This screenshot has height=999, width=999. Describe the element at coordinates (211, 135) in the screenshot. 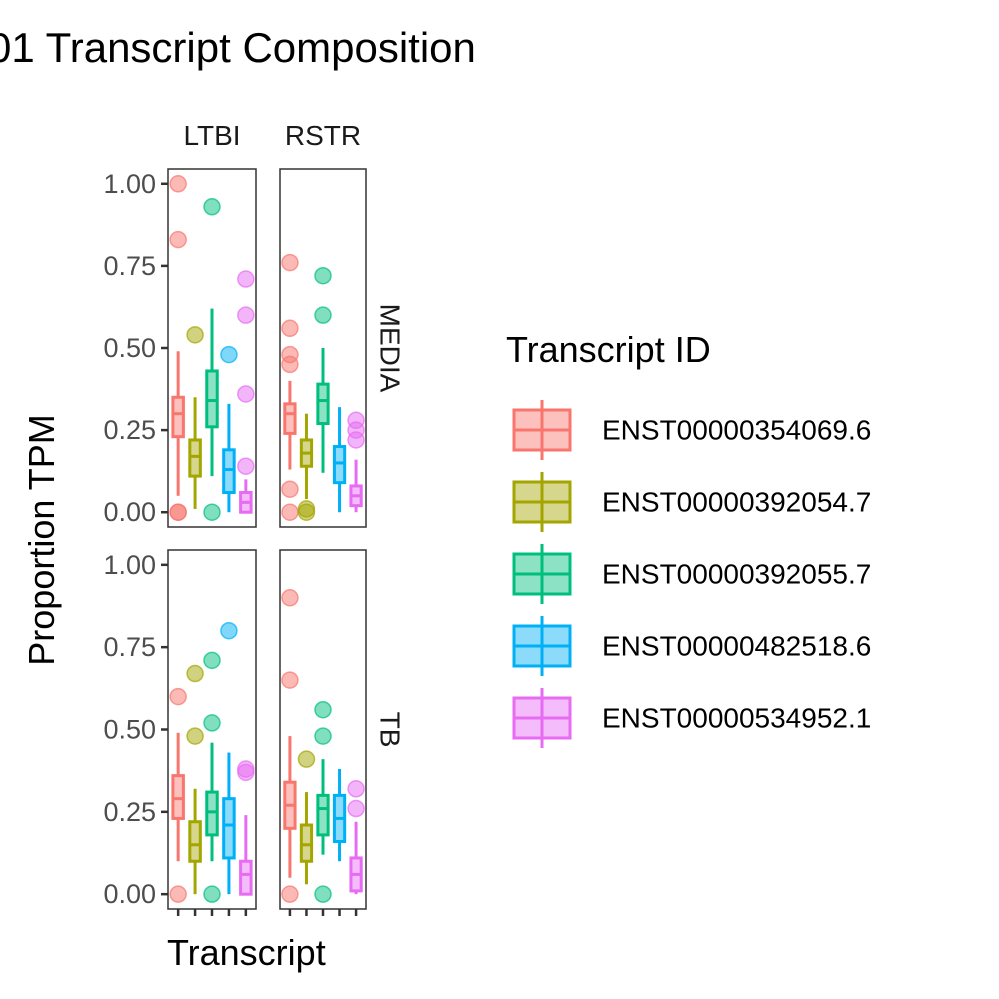

I see `strip-label-ltbi: LTBI` at that location.